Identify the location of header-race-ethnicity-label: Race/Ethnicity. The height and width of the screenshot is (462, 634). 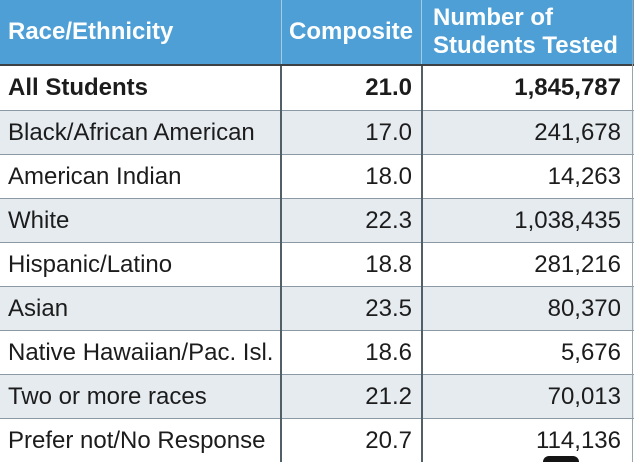
(91, 31).